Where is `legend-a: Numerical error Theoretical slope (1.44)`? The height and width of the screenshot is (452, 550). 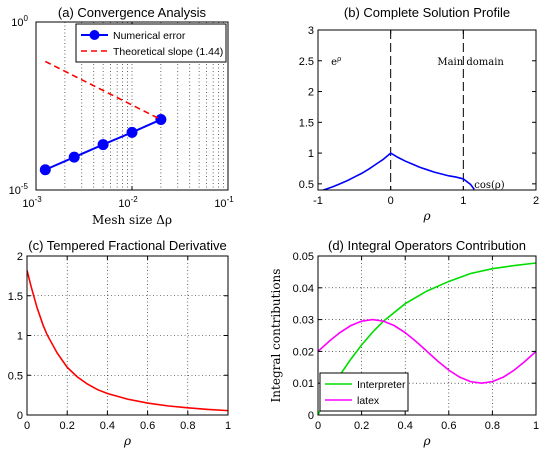
legend-a: Numerical error Theoretical slope (1.44) is located at coordinates (151, 43).